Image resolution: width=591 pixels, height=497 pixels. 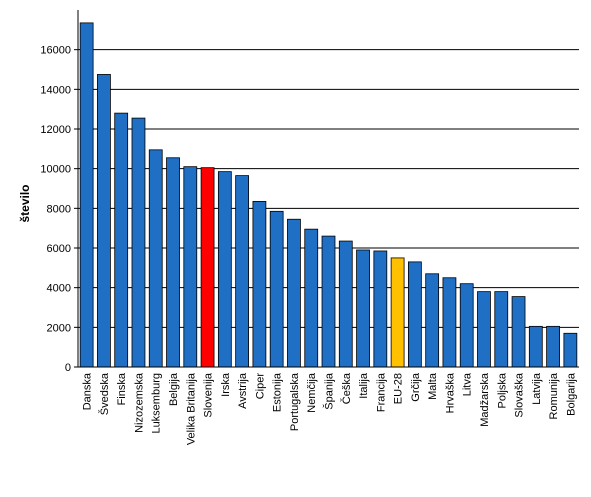 What do you see at coordinates (502, 390) in the screenshot?
I see `x-tick-label-poljska: Poljska` at bounding box center [502, 390].